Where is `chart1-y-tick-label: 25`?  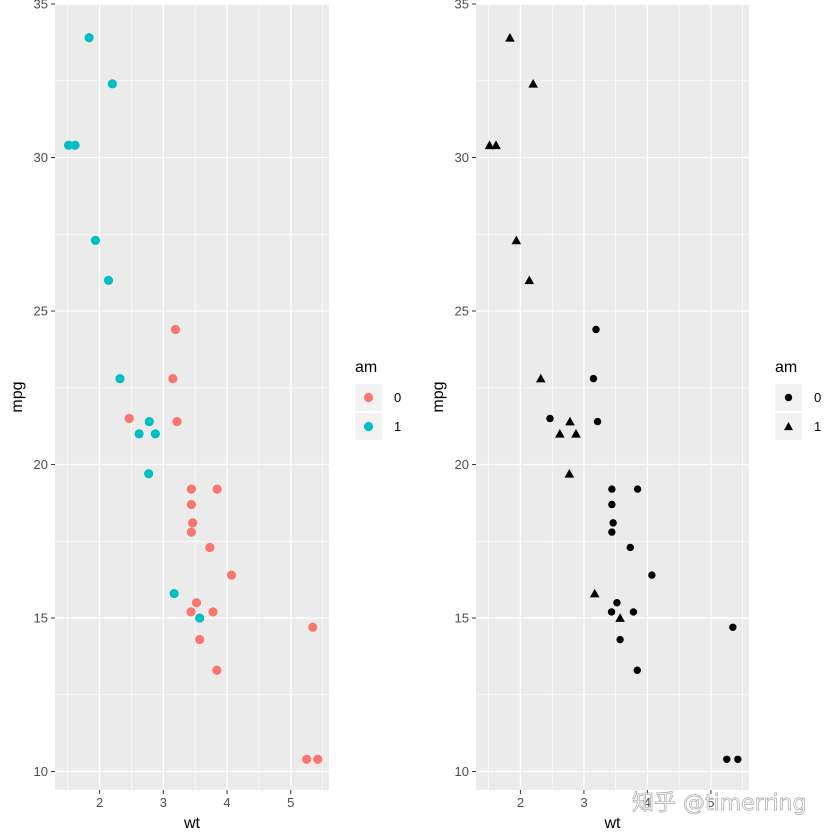
chart1-y-tick-label: 25 is located at coordinates (41, 311).